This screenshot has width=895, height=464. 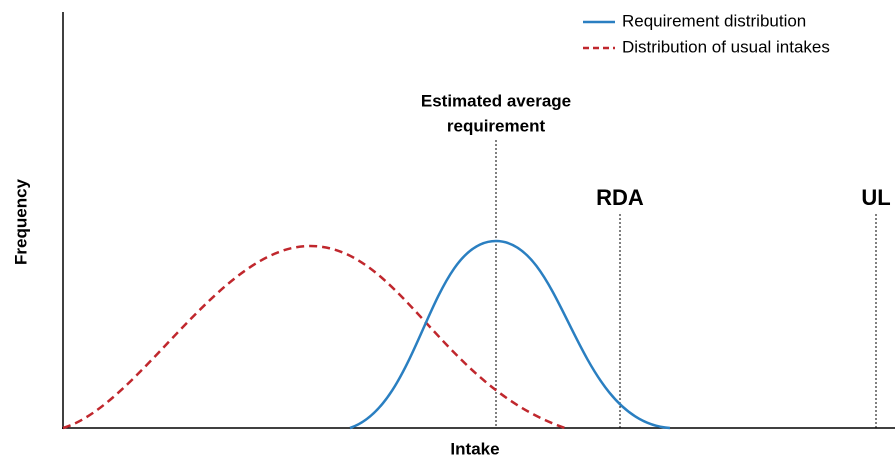 I want to click on y-axis-label: Frequency, so click(x=20, y=221).